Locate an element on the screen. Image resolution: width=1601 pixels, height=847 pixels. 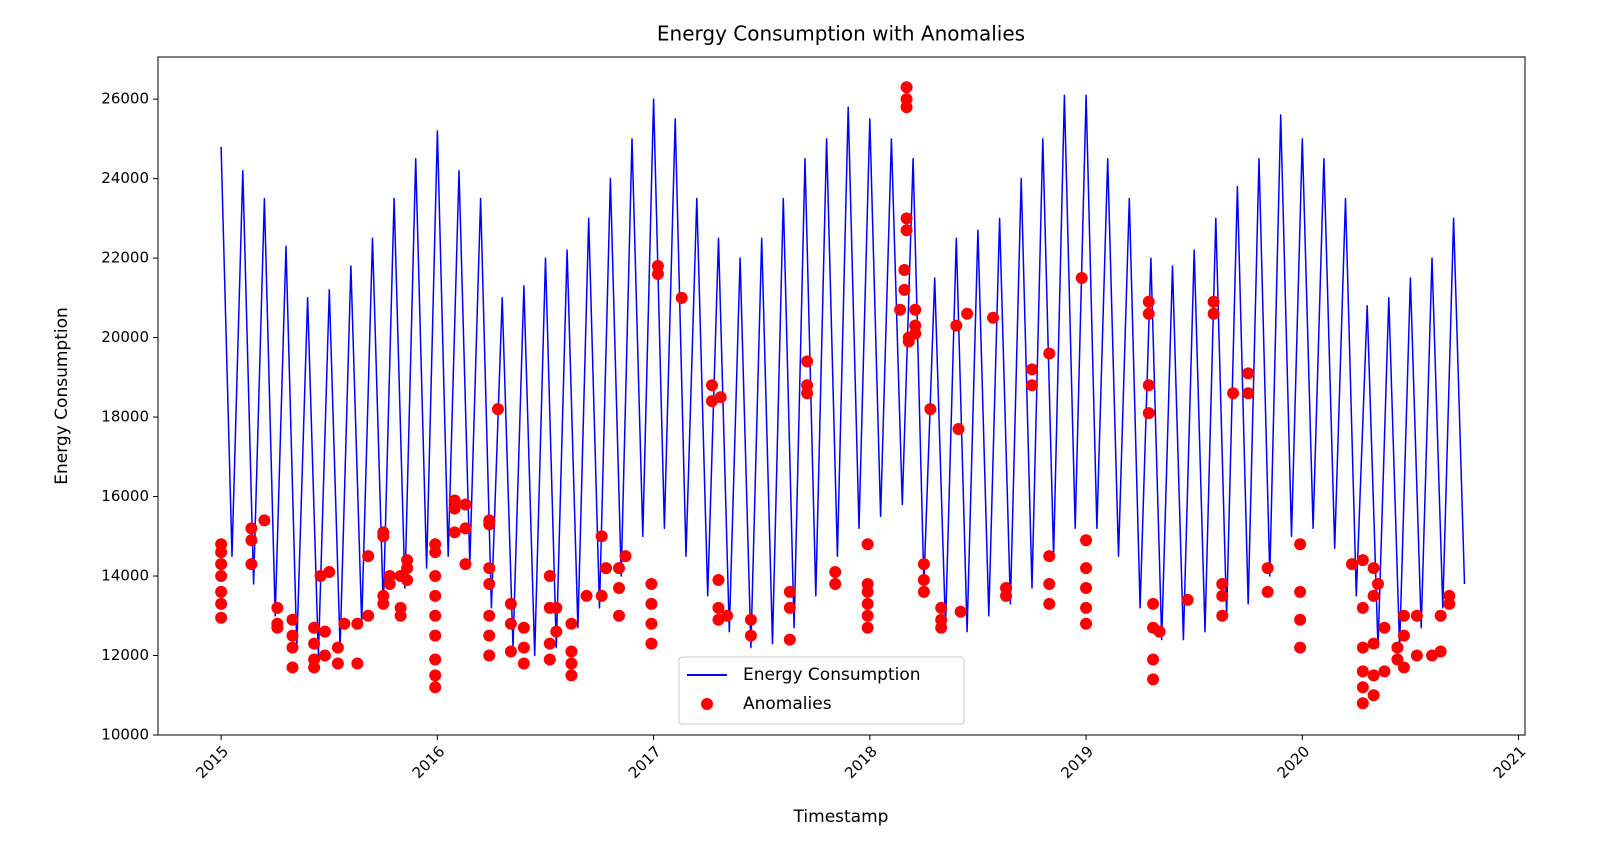
legend-swatch is located at coordinates (707, 704).